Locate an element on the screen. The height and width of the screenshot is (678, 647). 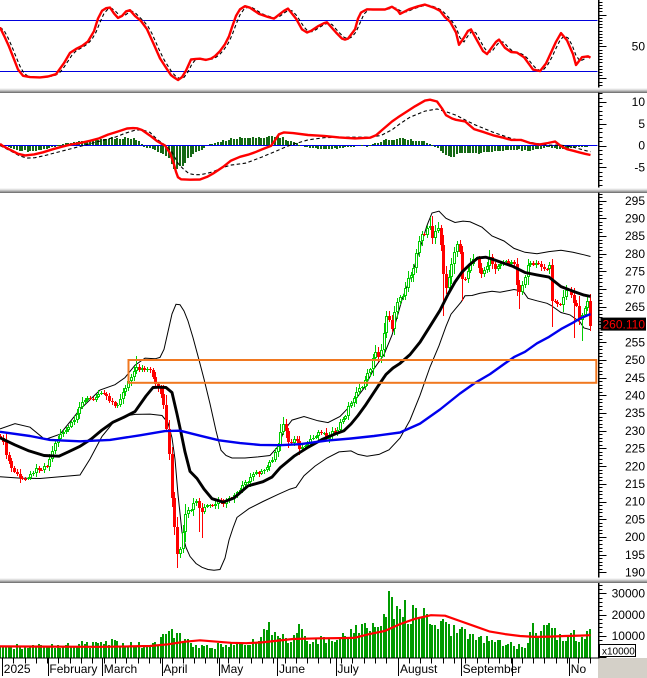
svg-text: 260.110 is located at coordinates (624, 325).